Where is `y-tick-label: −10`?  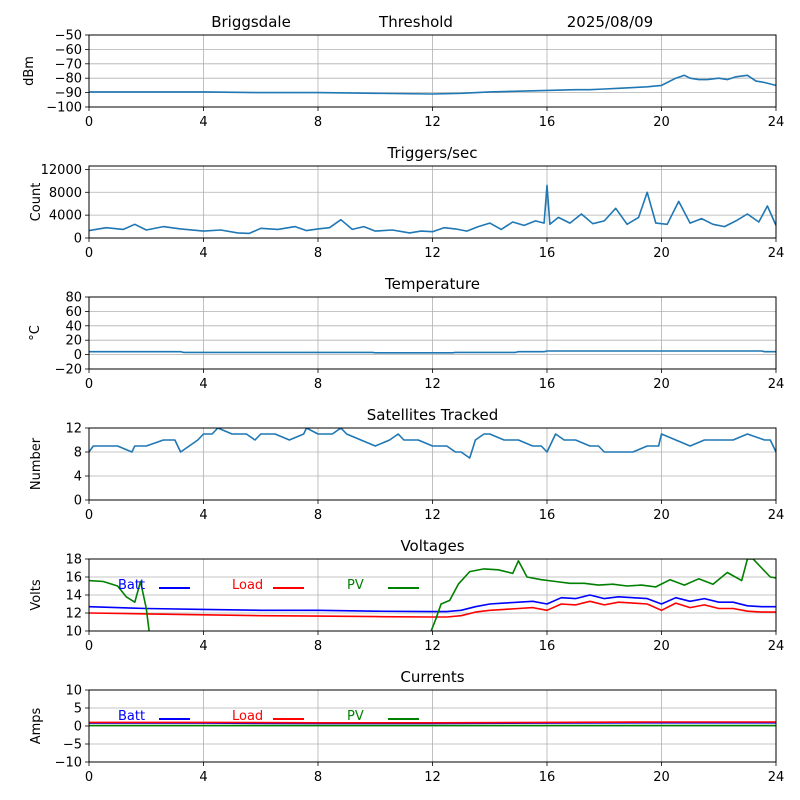 y-tick-label: −10 is located at coordinates (68, 763).